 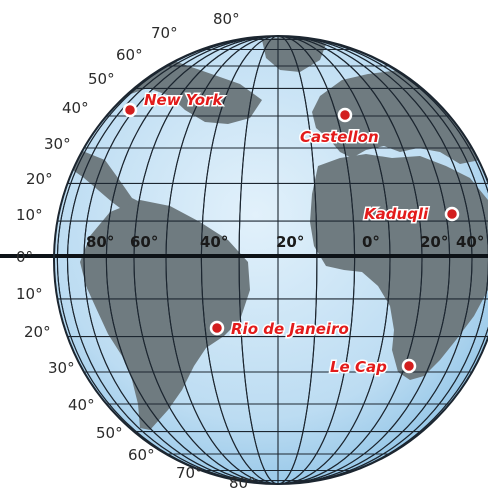 I want to click on lon-label-20e: 20°, so click(x=434, y=242).